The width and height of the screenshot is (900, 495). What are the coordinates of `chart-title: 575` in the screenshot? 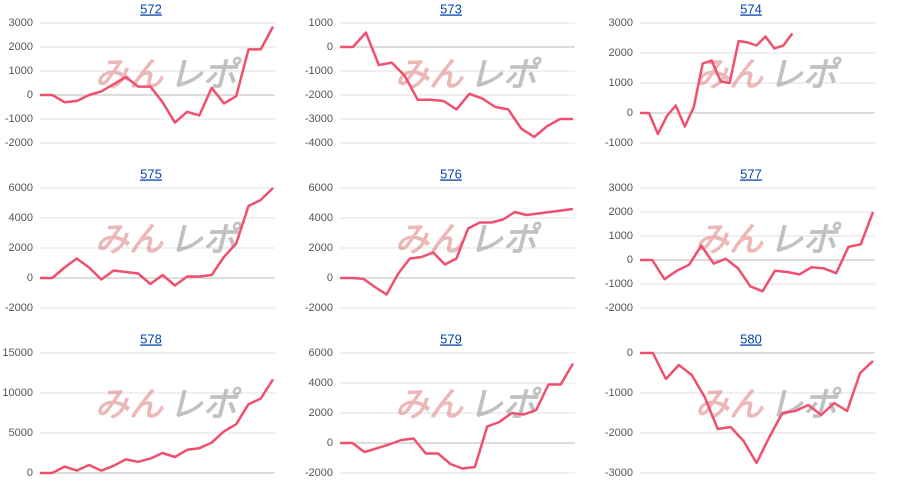 It's located at (151, 173).